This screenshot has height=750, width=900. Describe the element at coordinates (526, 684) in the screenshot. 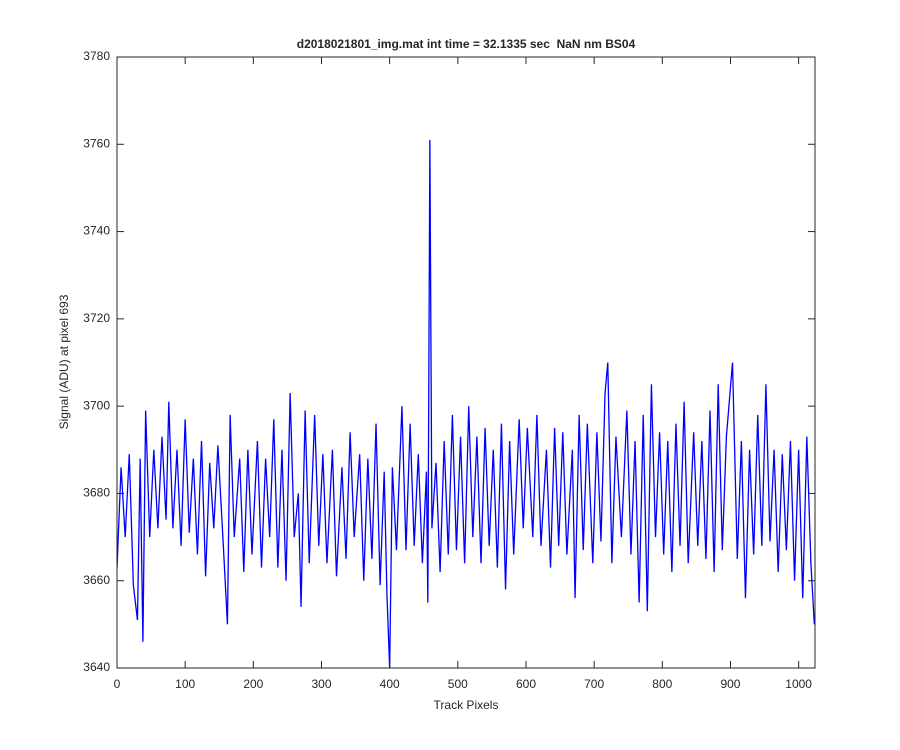

I see `x-tick-label: 600` at that location.